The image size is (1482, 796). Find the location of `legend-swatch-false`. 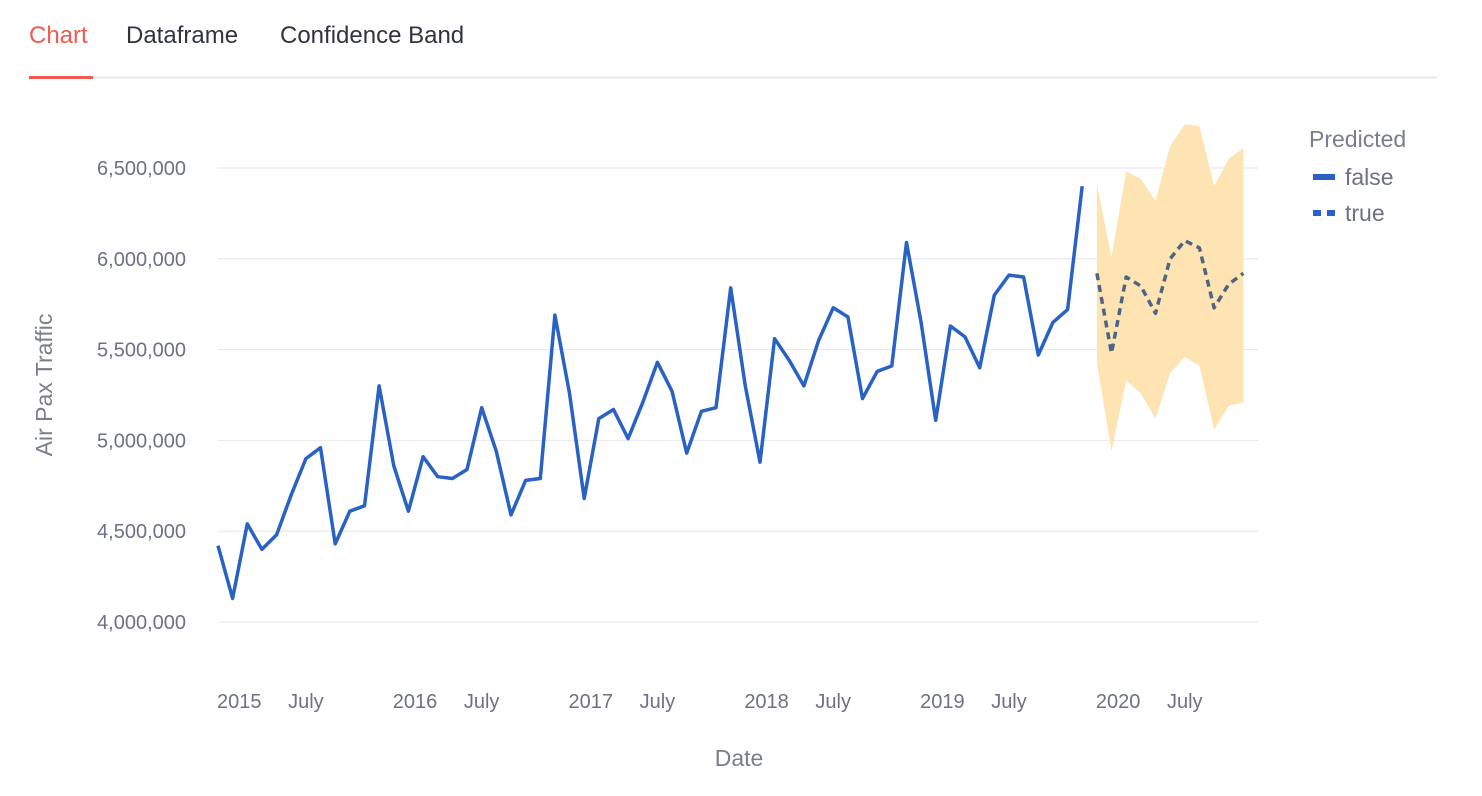

legend-swatch-false is located at coordinates (1324, 177).